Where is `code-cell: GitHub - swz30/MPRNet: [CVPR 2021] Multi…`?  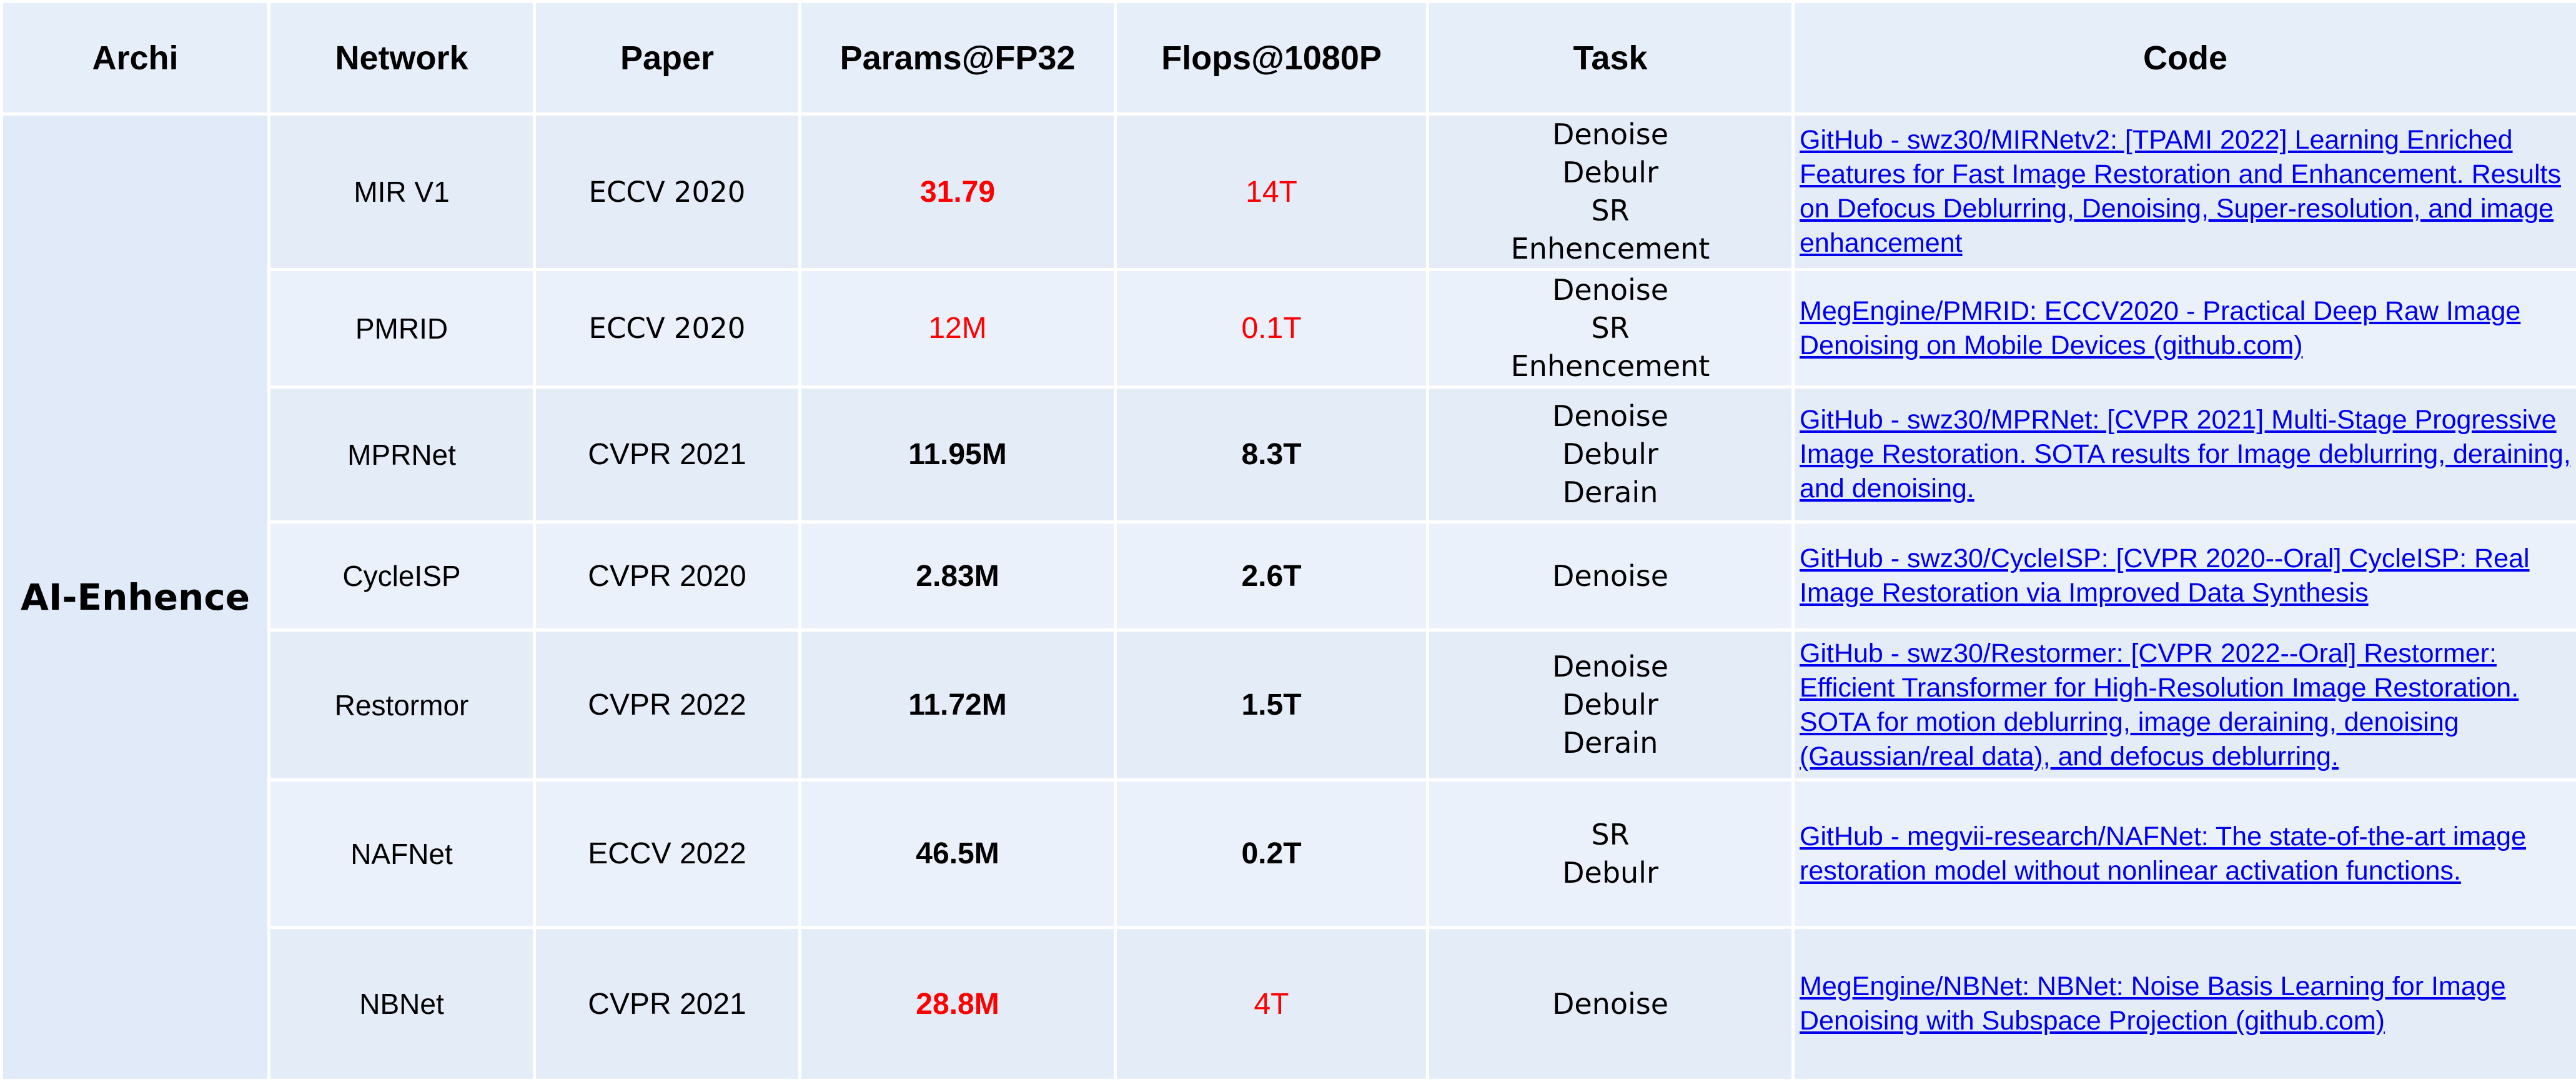 code-cell: GitHub - swz30/MPRNet: [CVPR 2021] Multi… is located at coordinates (2184, 454).